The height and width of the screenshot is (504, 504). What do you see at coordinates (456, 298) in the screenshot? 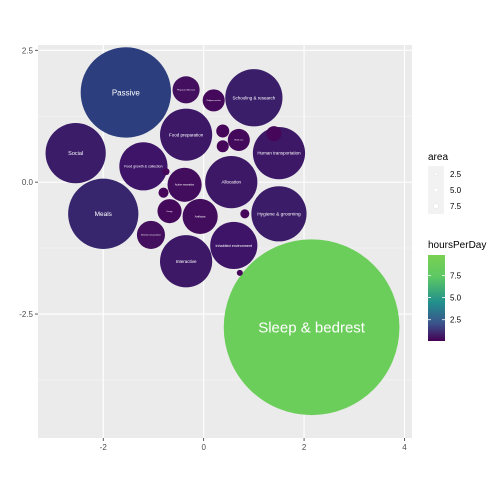
I see `color-legend-label: 5.0` at bounding box center [456, 298].